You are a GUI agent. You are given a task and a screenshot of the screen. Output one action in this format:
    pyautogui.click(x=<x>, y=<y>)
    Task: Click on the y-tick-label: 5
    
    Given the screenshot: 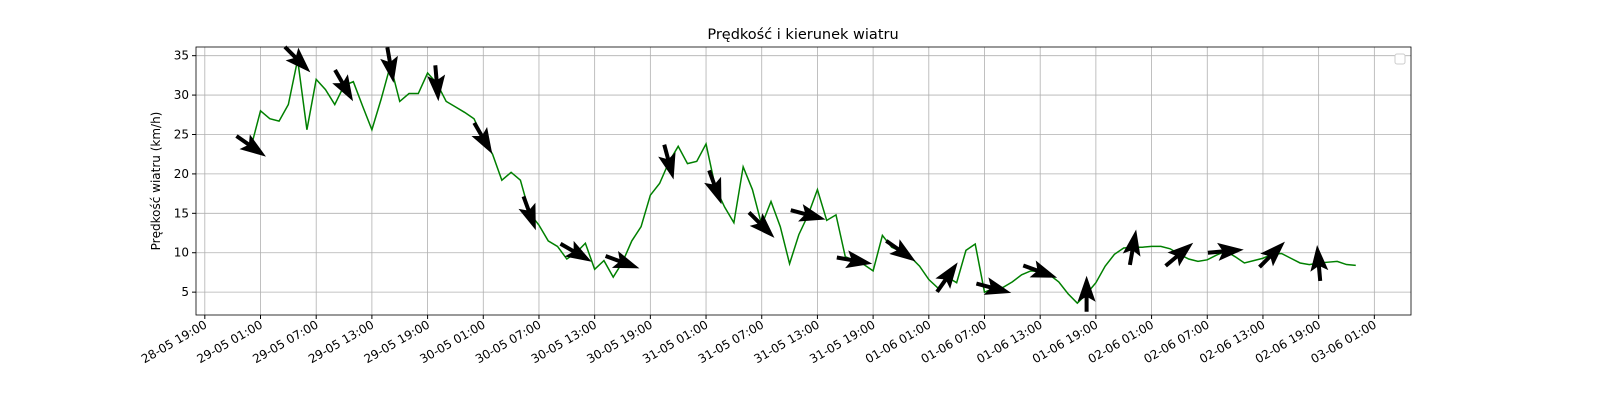 What is the action you would take?
    pyautogui.click(x=185, y=292)
    